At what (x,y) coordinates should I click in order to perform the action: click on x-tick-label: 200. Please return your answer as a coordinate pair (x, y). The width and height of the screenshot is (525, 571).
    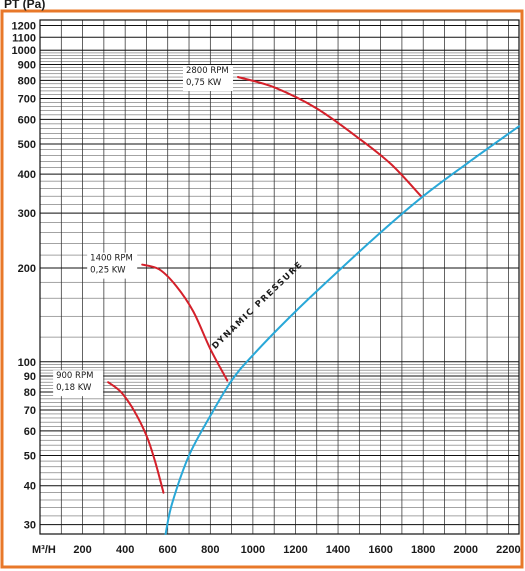
    Looking at the image, I should click on (82, 550).